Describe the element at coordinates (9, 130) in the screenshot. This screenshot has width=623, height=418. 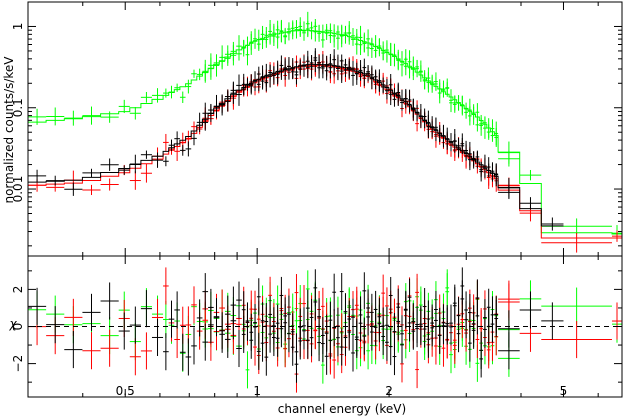
I see `spectrum-y-axis-label: normalized counts/s/keV` at that location.